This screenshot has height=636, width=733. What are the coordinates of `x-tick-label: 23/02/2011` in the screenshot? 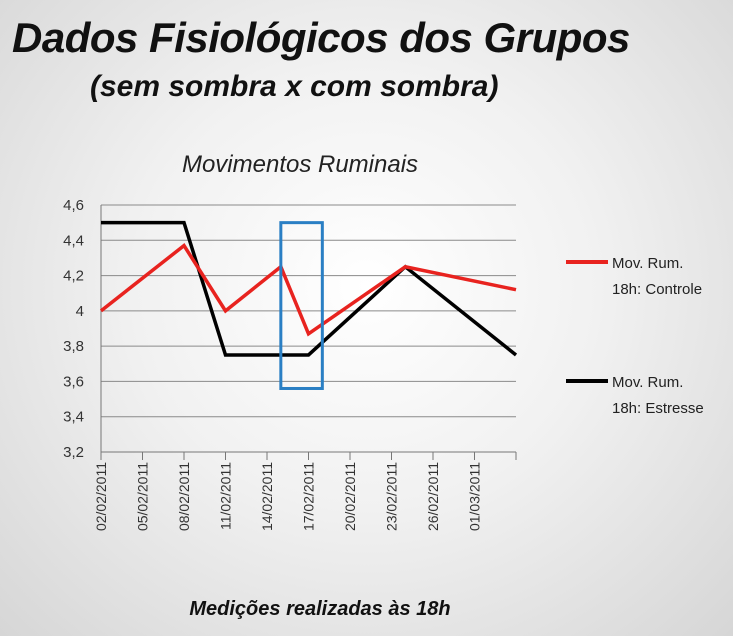 It's located at (392, 496).